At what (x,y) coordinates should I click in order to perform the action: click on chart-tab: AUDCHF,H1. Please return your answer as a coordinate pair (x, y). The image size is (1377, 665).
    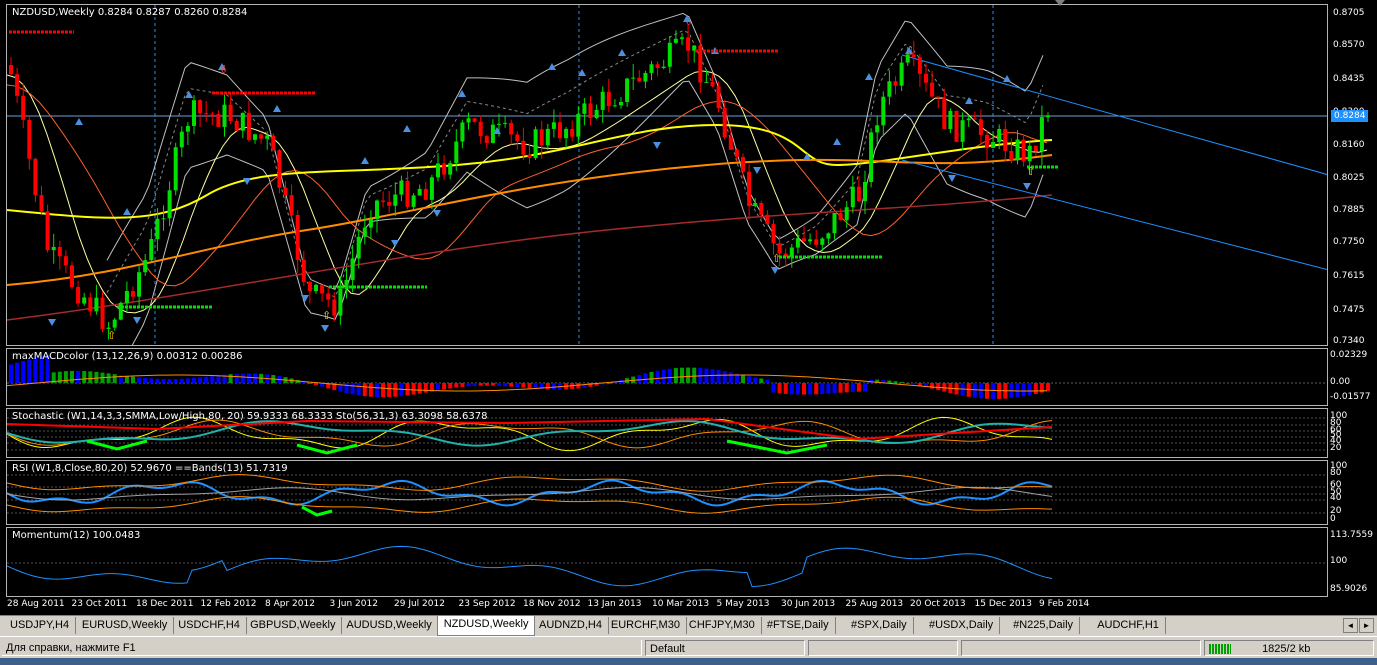
    Looking at the image, I should click on (1128, 625).